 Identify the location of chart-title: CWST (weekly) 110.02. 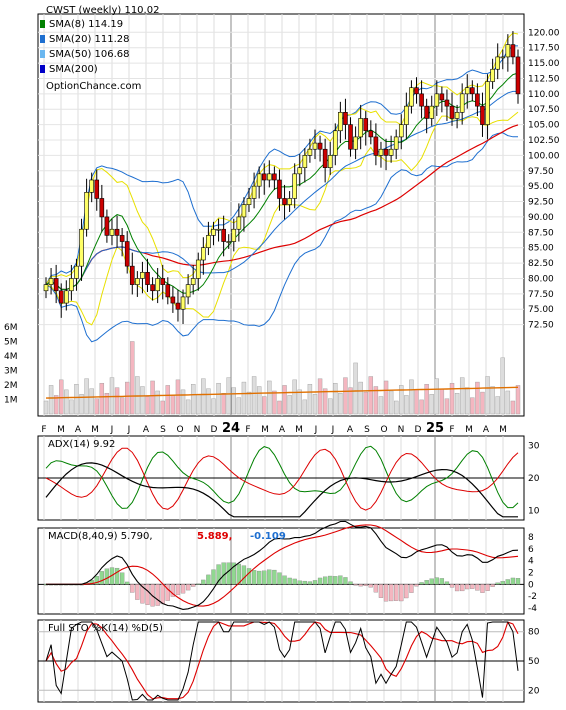
(102, 10).